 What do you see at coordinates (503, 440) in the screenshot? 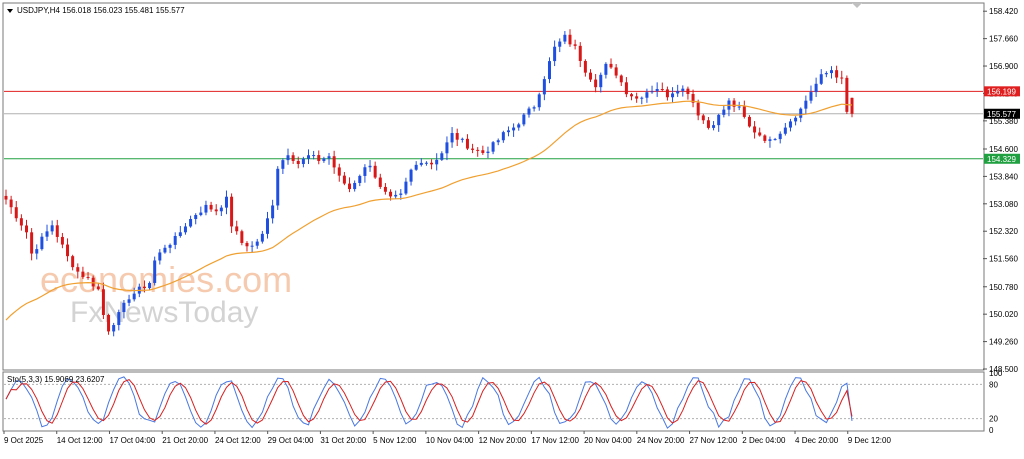
I see `time-tick-label: 12 Nov 20:00` at bounding box center [503, 440].